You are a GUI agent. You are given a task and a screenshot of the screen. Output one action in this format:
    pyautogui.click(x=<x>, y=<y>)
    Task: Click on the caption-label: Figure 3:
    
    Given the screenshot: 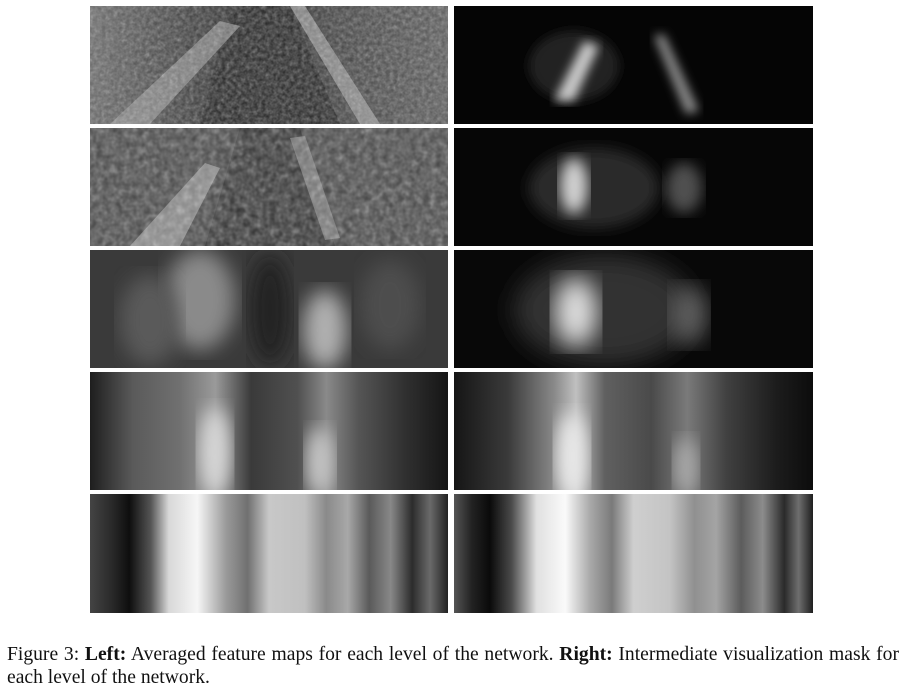 What is the action you would take?
    pyautogui.click(x=43, y=654)
    